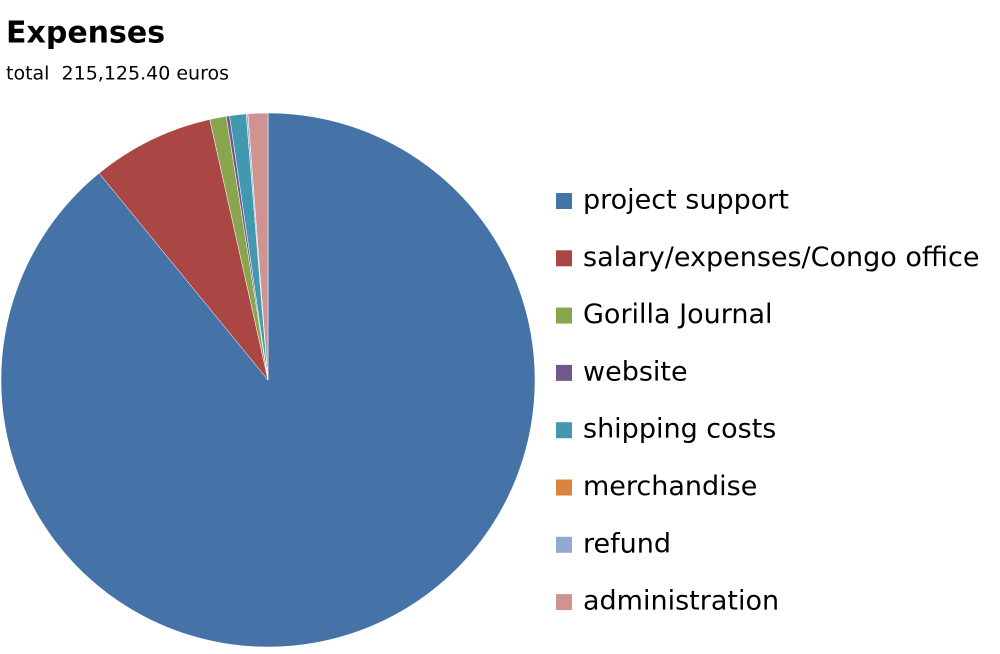 The width and height of the screenshot is (1000, 654). I want to click on legend-label: merchandise, so click(670, 486).